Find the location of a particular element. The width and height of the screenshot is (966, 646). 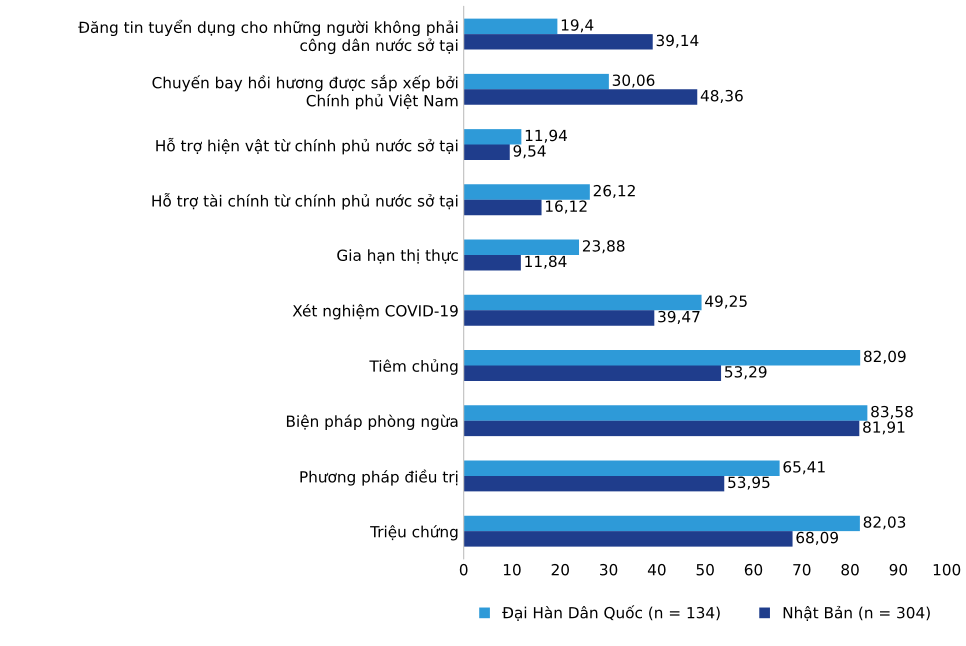

data-label: 81,91 is located at coordinates (883, 427).